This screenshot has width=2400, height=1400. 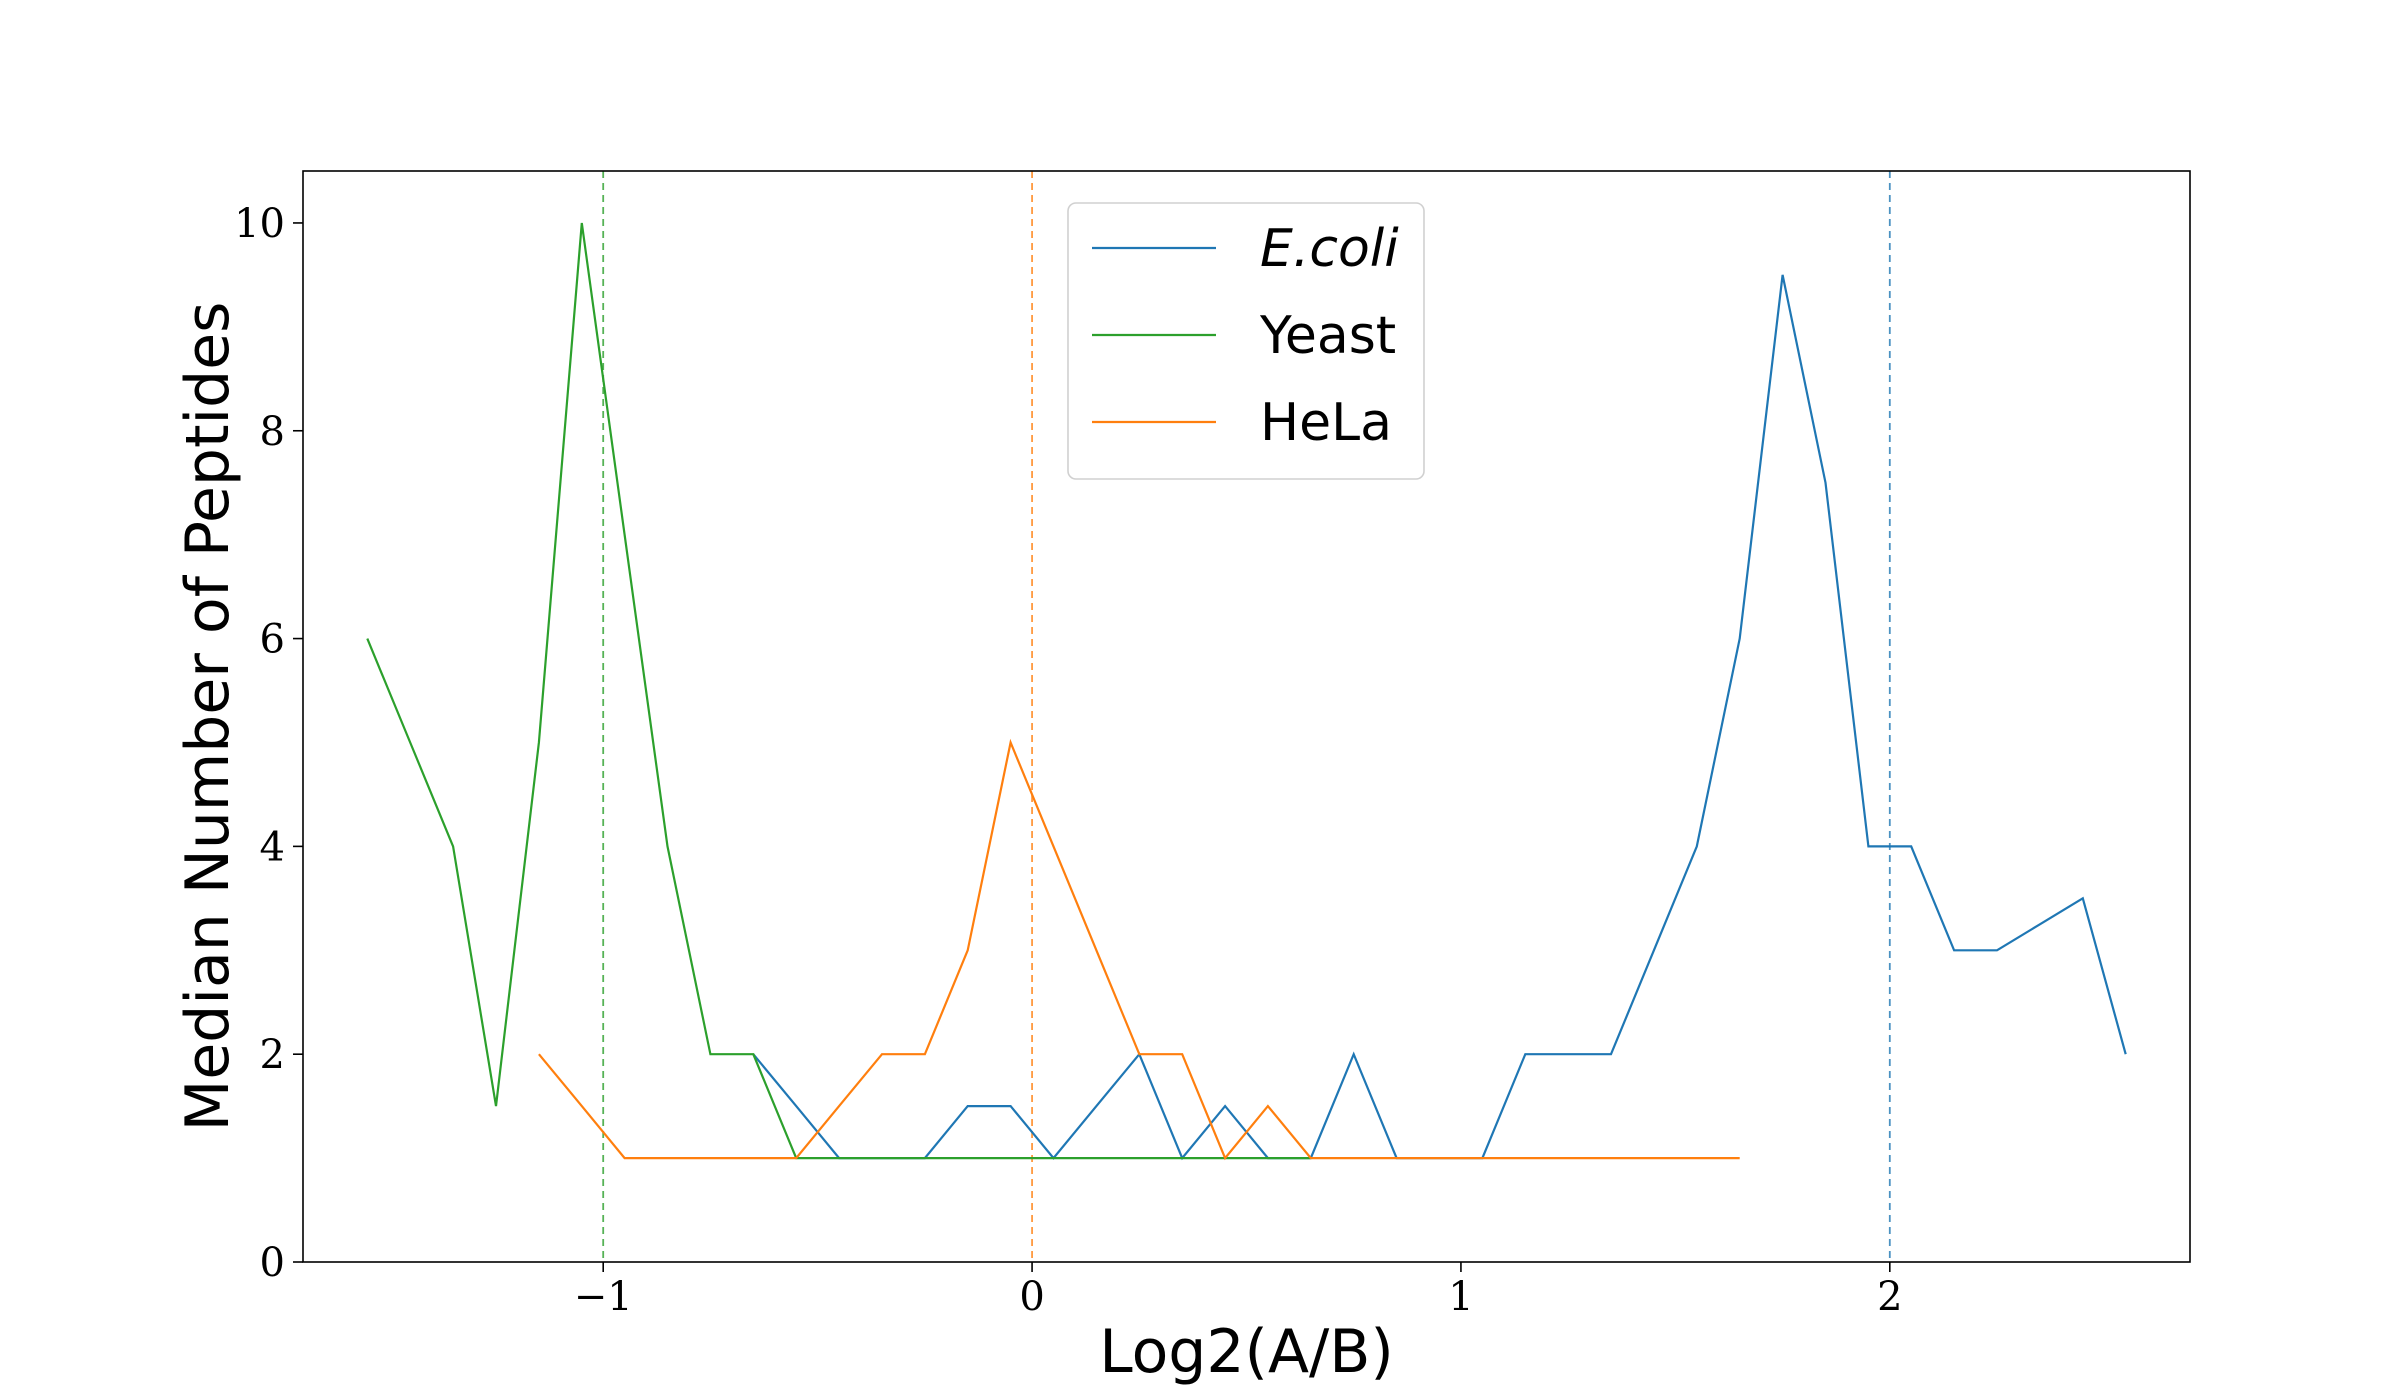 What do you see at coordinates (1246, 1352) in the screenshot?
I see `x-axis-label: Log2(A/B)` at bounding box center [1246, 1352].